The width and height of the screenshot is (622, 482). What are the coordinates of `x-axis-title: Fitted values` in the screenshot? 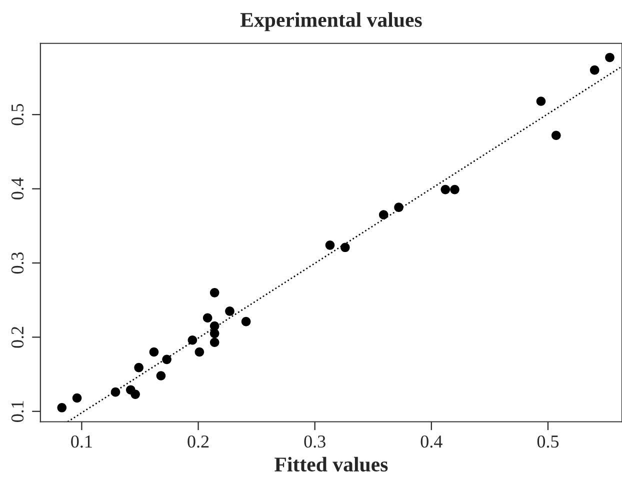 It's located at (331, 464).